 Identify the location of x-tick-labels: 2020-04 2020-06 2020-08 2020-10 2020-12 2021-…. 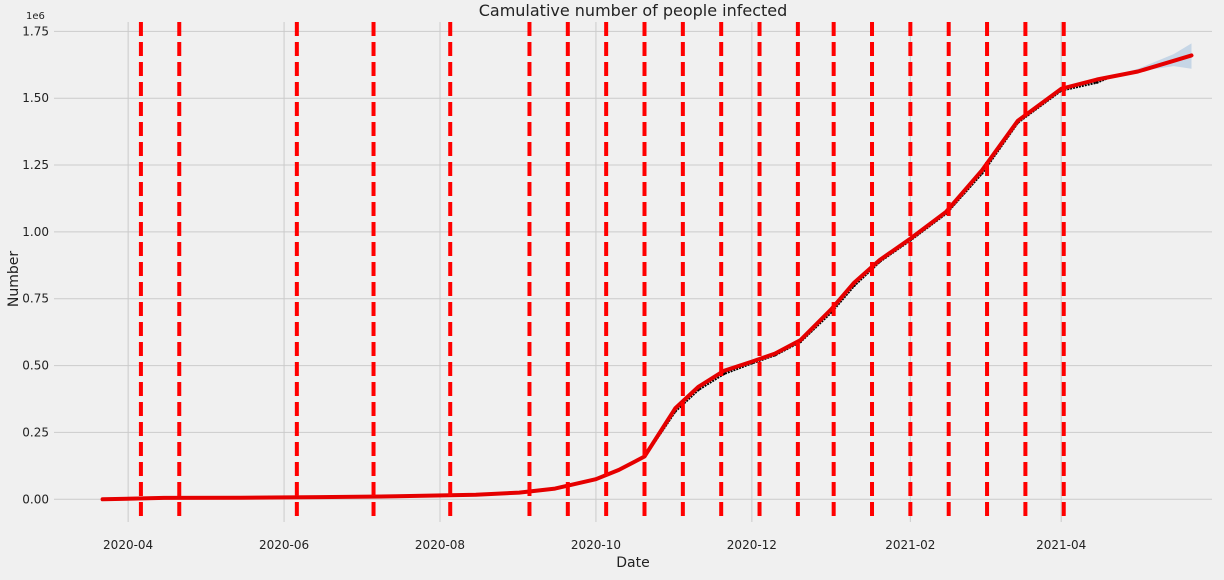
(594, 545).